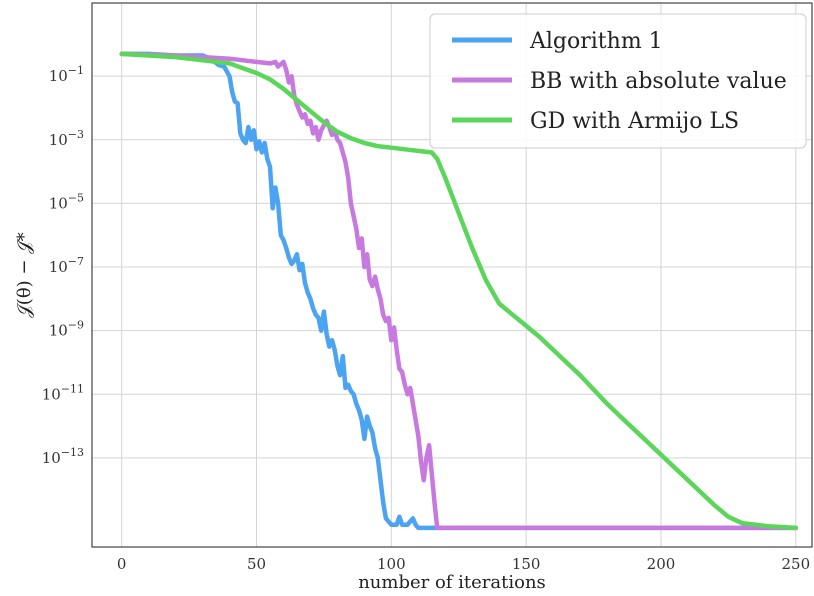 Image resolution: width=814 pixels, height=596 pixels. I want to click on x-tick-label: 250, so click(795, 564).